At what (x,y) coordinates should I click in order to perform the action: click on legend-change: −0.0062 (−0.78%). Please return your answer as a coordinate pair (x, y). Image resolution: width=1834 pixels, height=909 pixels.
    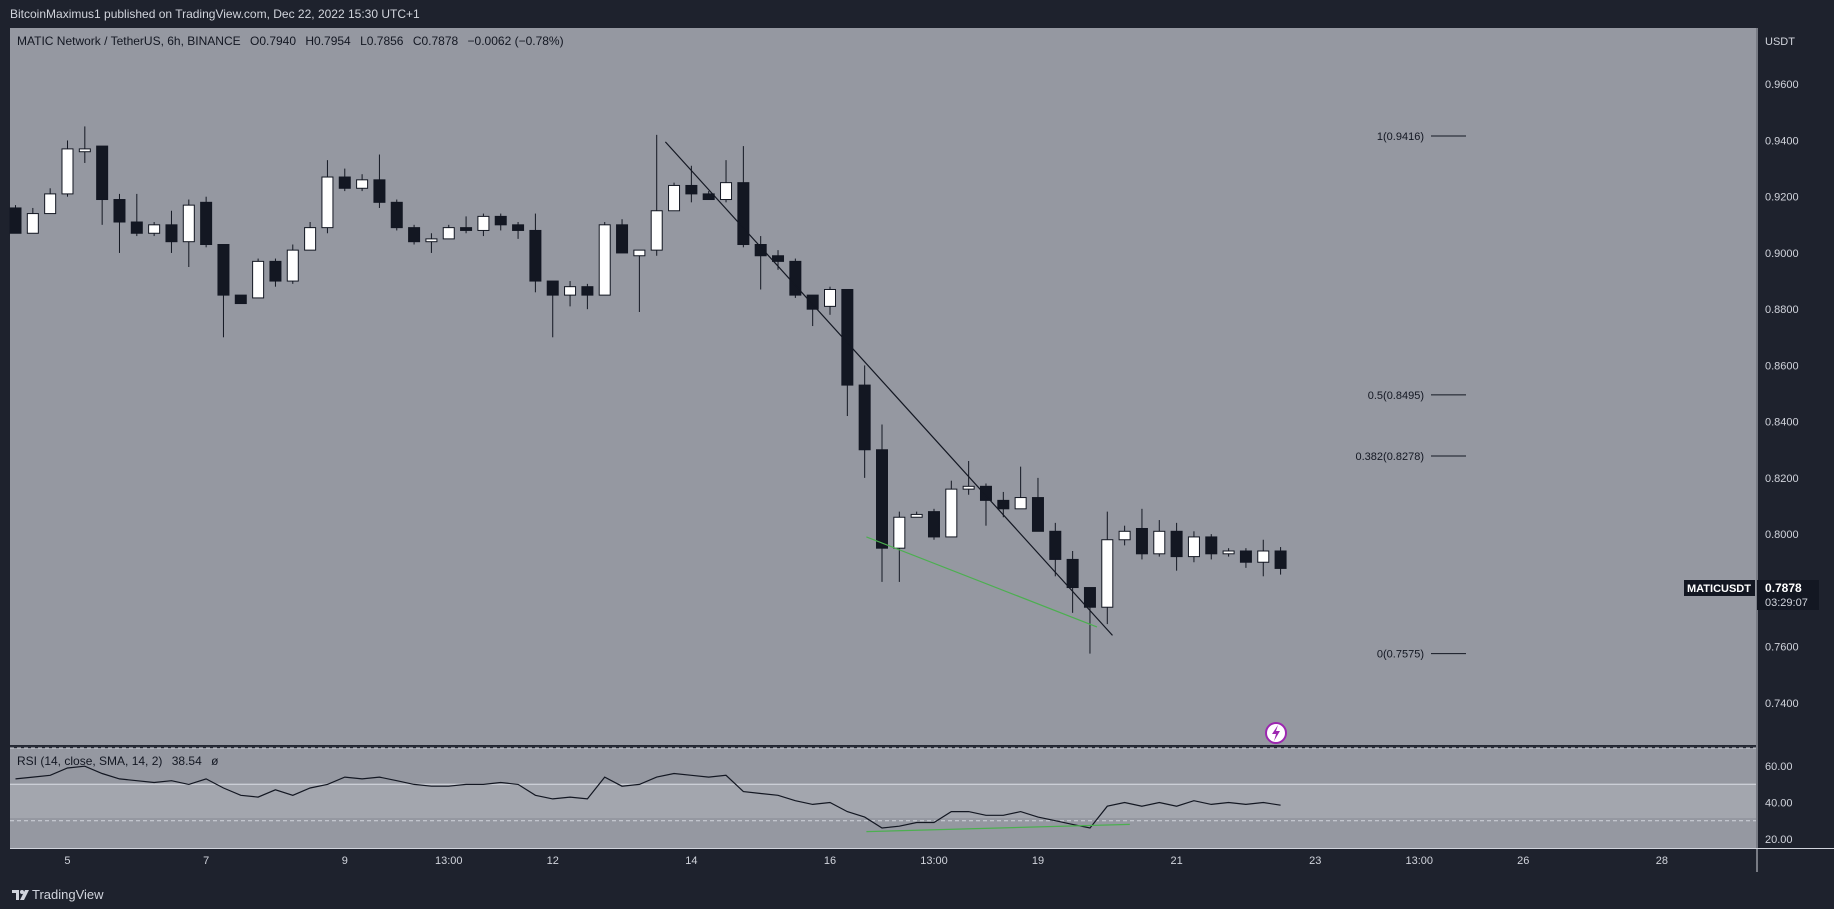
    Looking at the image, I should click on (516, 41).